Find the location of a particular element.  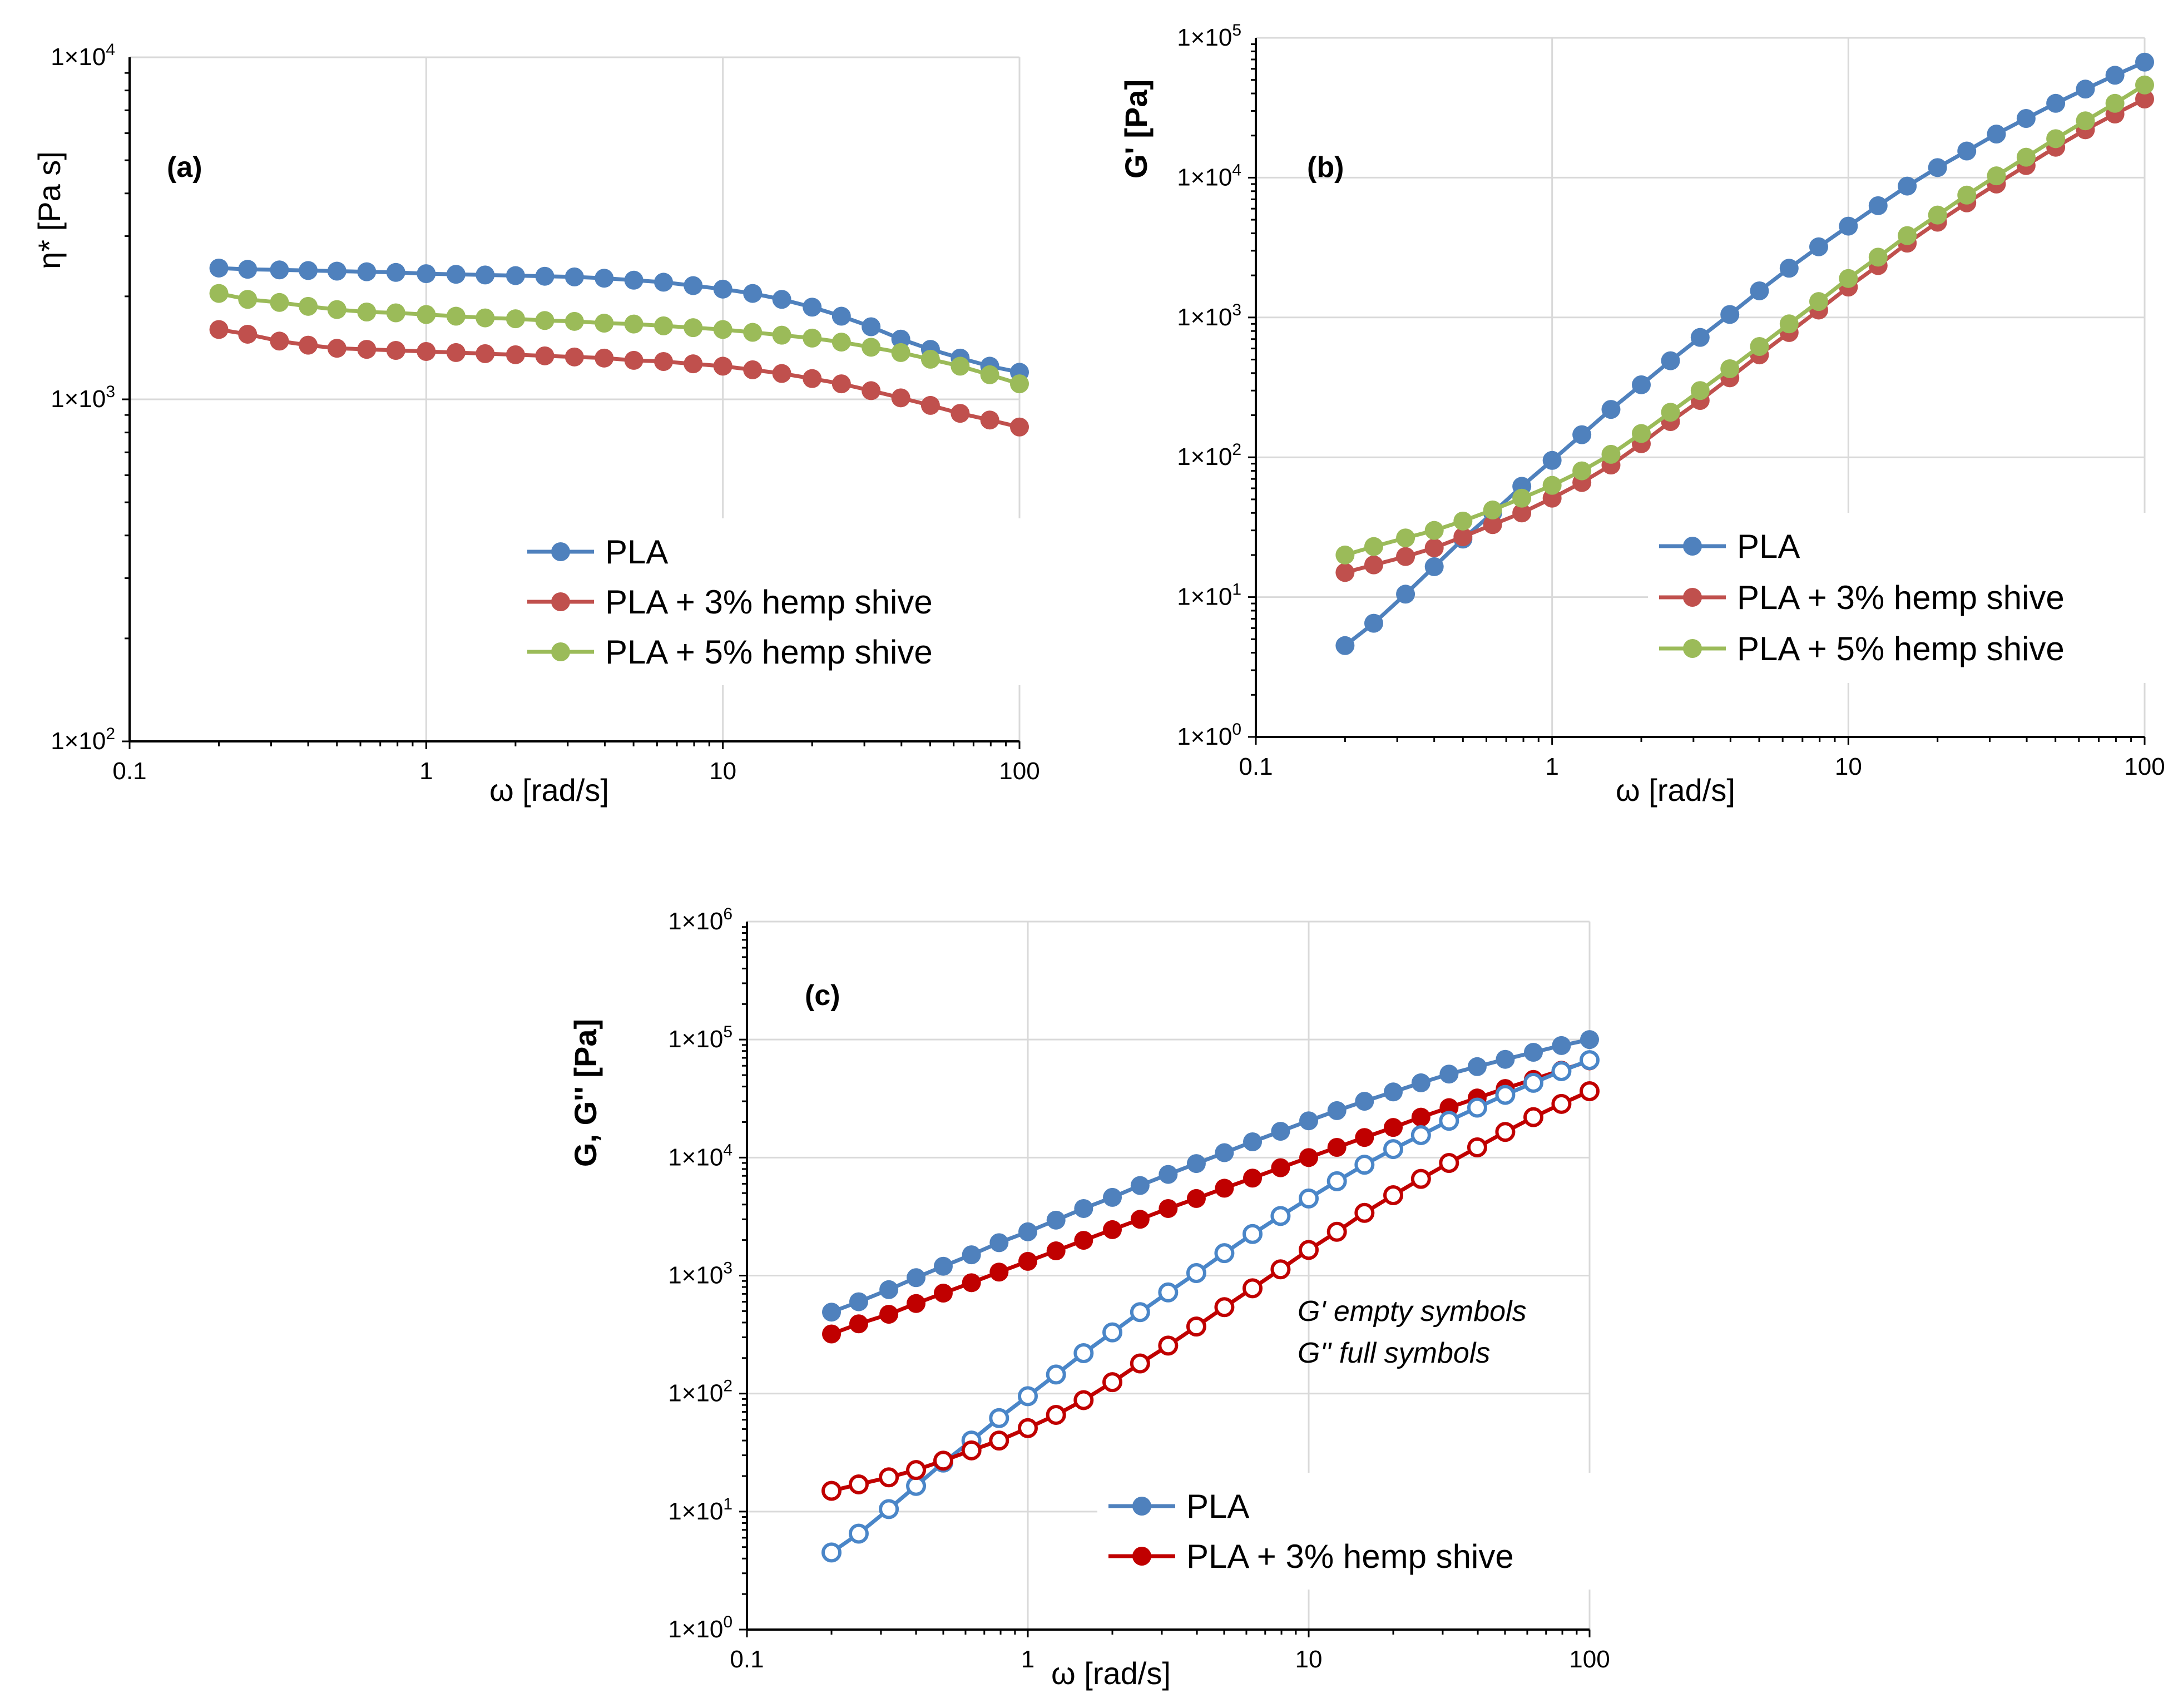

panel-c-y-tick-label: 1×10¹ is located at coordinates (700, 1510).